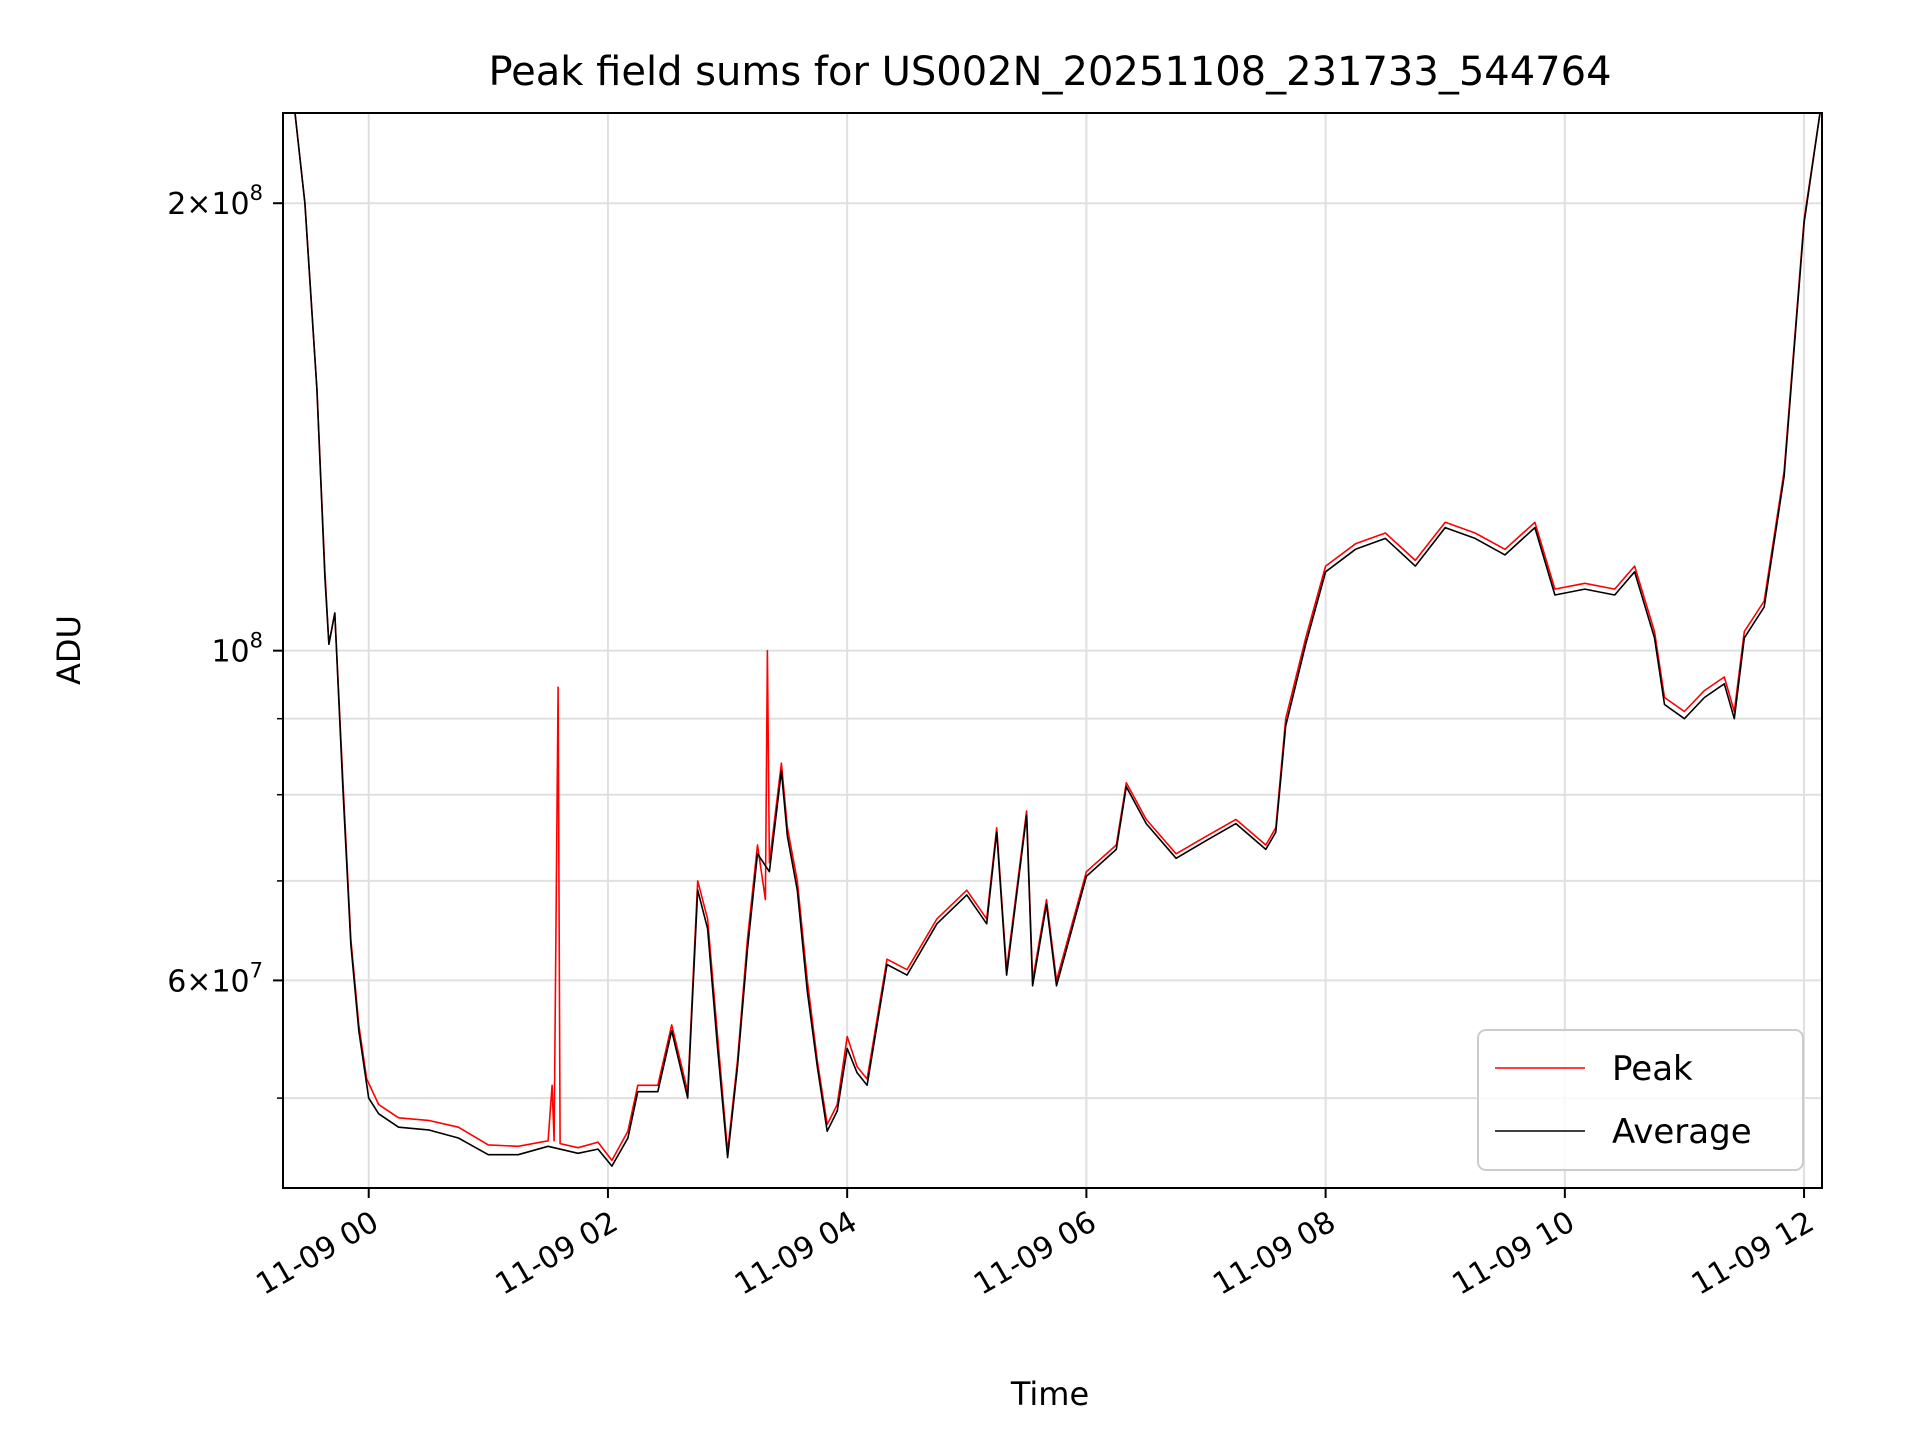 Image resolution: width=1920 pixels, height=1440 pixels. I want to click on legend-label-average: Average, so click(1682, 1132).